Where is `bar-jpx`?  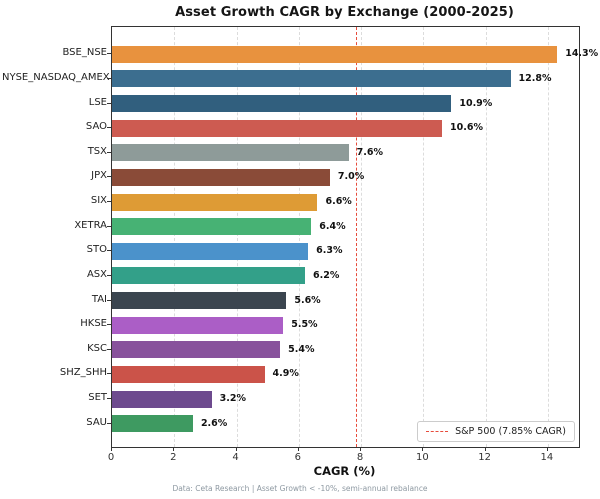 bar-jpx is located at coordinates (221, 177).